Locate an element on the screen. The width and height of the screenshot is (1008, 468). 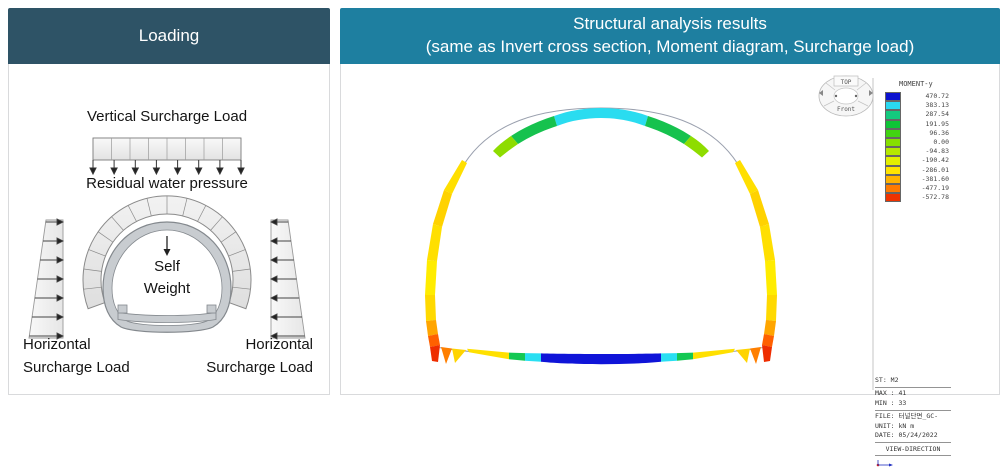
self-weight-label-line2: Weight is located at coordinates (167, 288).